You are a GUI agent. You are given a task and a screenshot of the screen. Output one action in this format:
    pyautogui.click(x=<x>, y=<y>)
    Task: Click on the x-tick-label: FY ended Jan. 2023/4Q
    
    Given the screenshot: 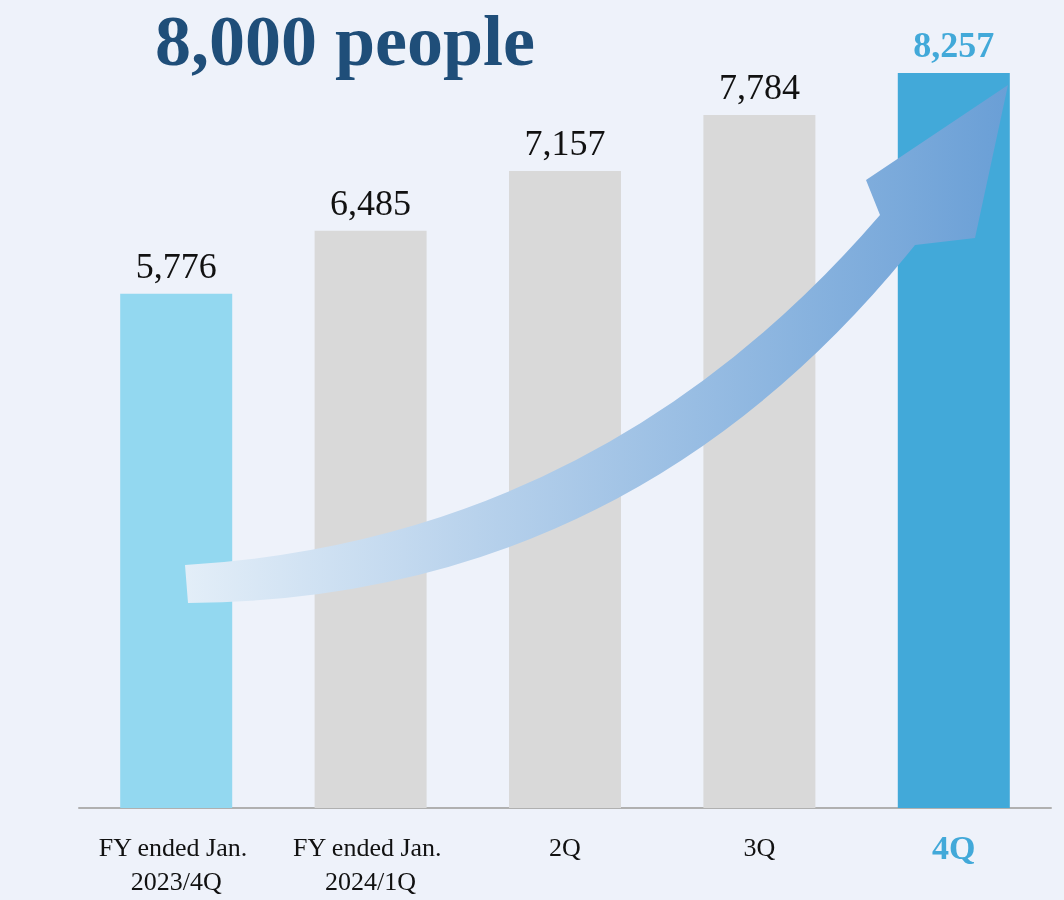 What is the action you would take?
    pyautogui.click(x=176, y=864)
    